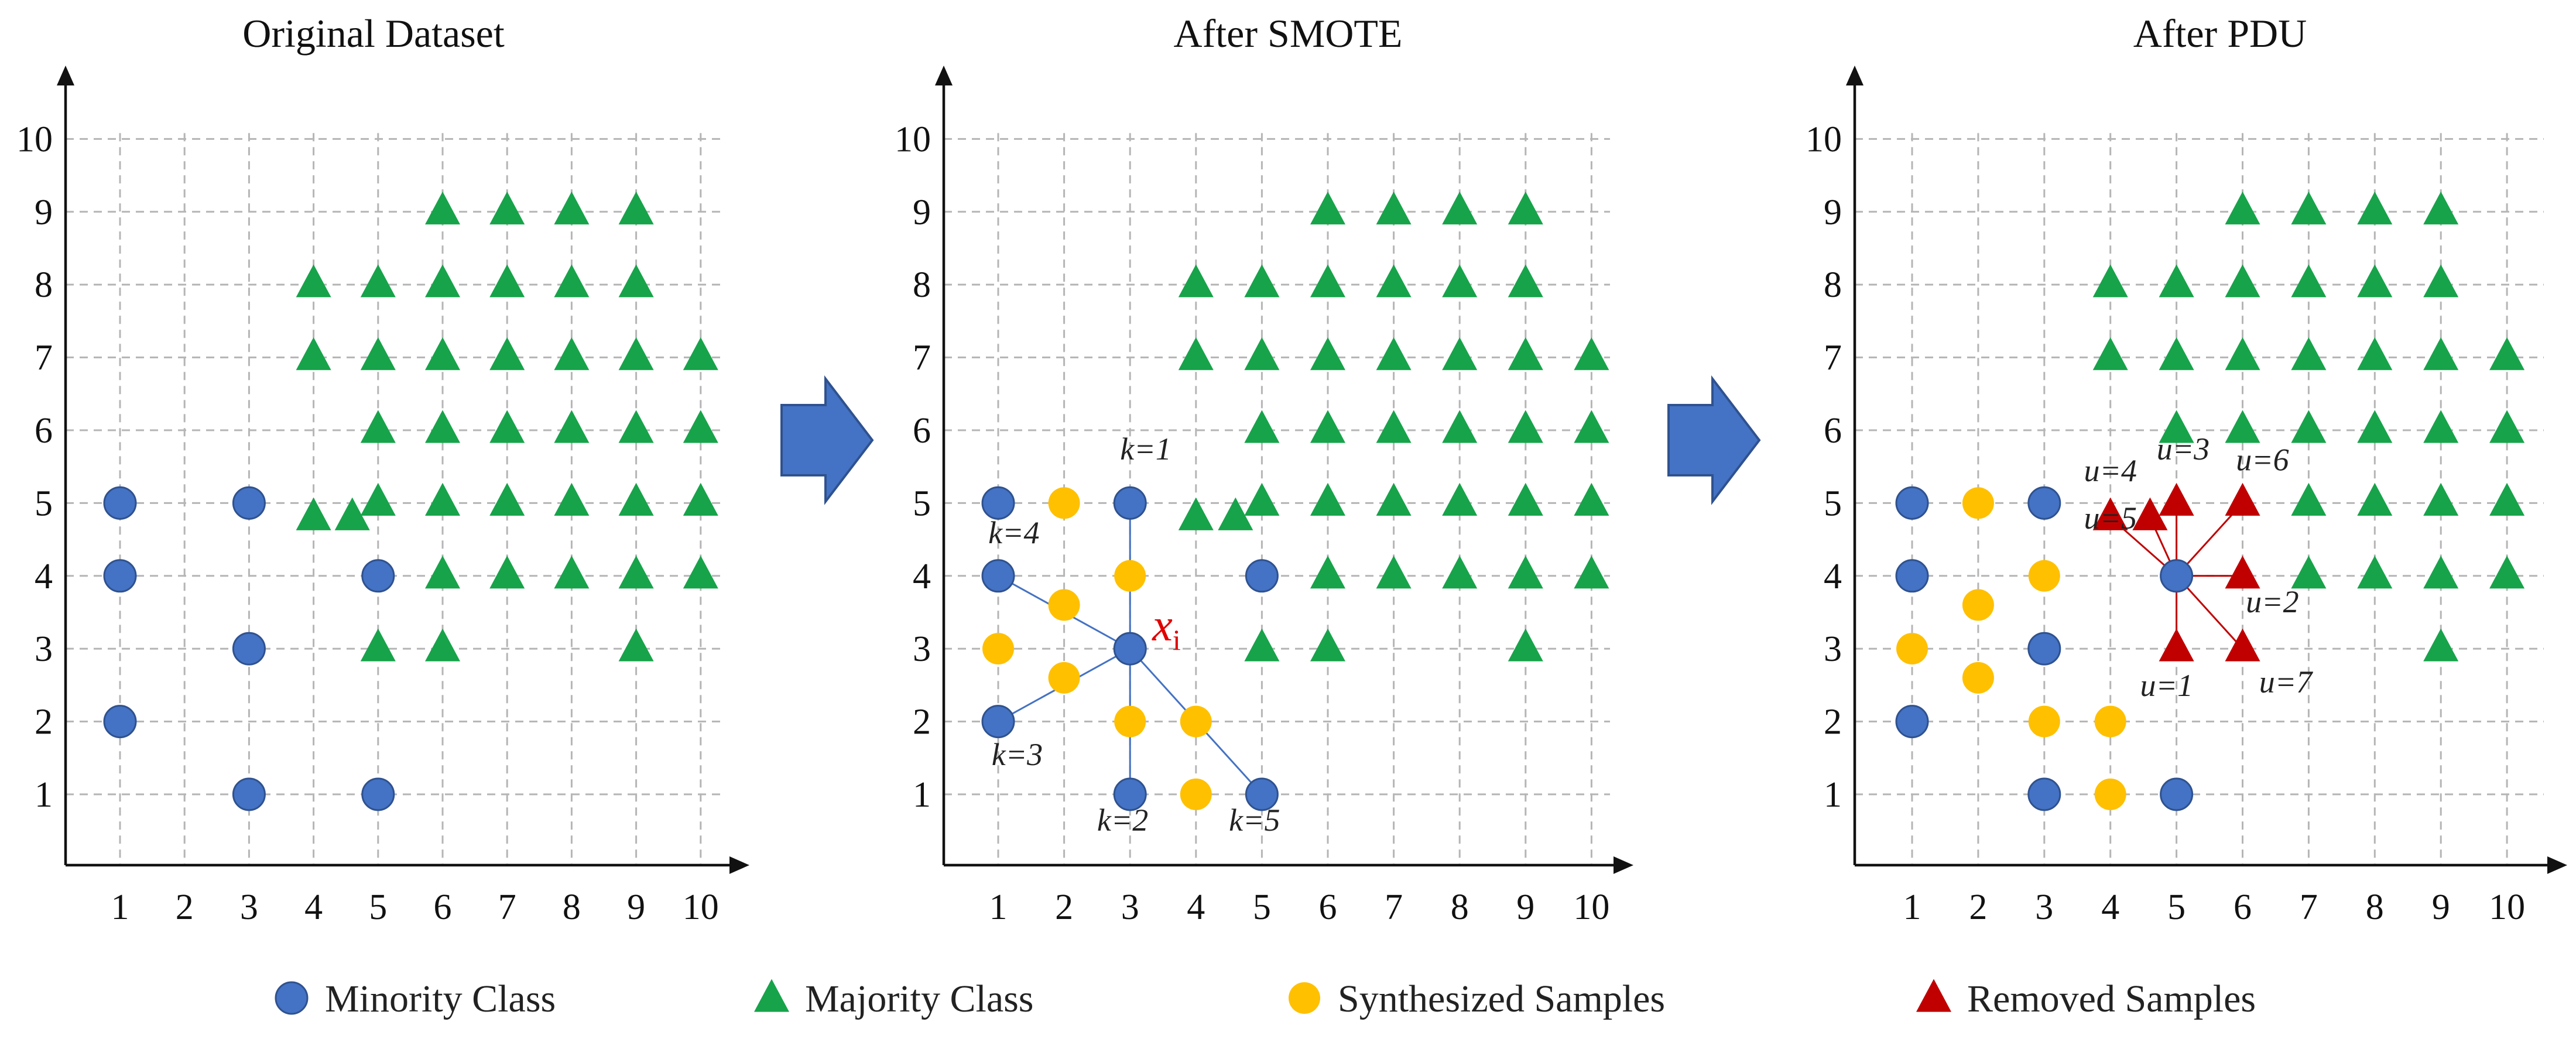  What do you see at coordinates (2286, 682) in the screenshot?
I see `annotation-label: u=7` at bounding box center [2286, 682].